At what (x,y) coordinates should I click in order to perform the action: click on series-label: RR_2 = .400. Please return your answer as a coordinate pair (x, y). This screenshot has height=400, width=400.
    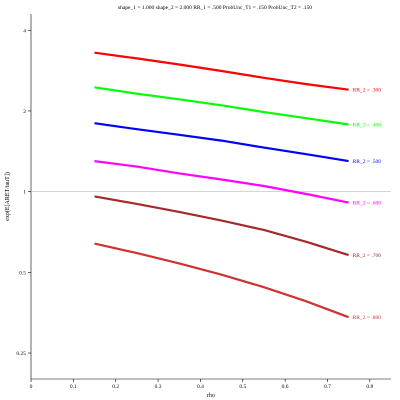
    Looking at the image, I should click on (367, 126).